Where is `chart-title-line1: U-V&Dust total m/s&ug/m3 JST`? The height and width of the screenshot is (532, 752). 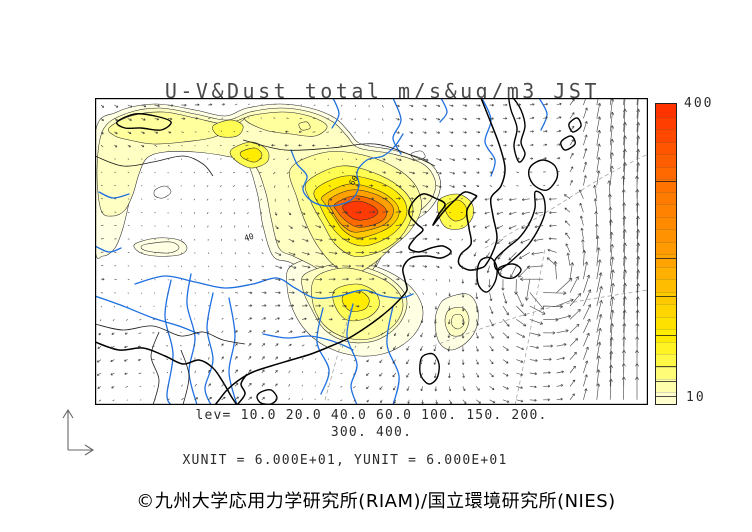
chart-title-line1: U-V&Dust total m/s&ug/m3 JST is located at coordinates (382, 91).